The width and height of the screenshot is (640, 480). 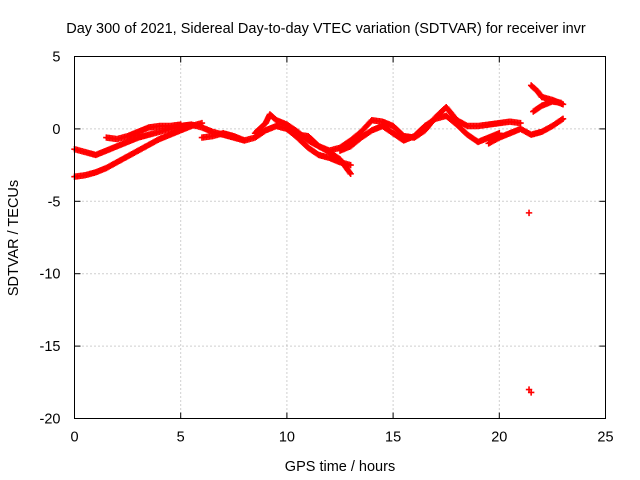 I want to click on x-tick-label: 15, so click(x=393, y=438).